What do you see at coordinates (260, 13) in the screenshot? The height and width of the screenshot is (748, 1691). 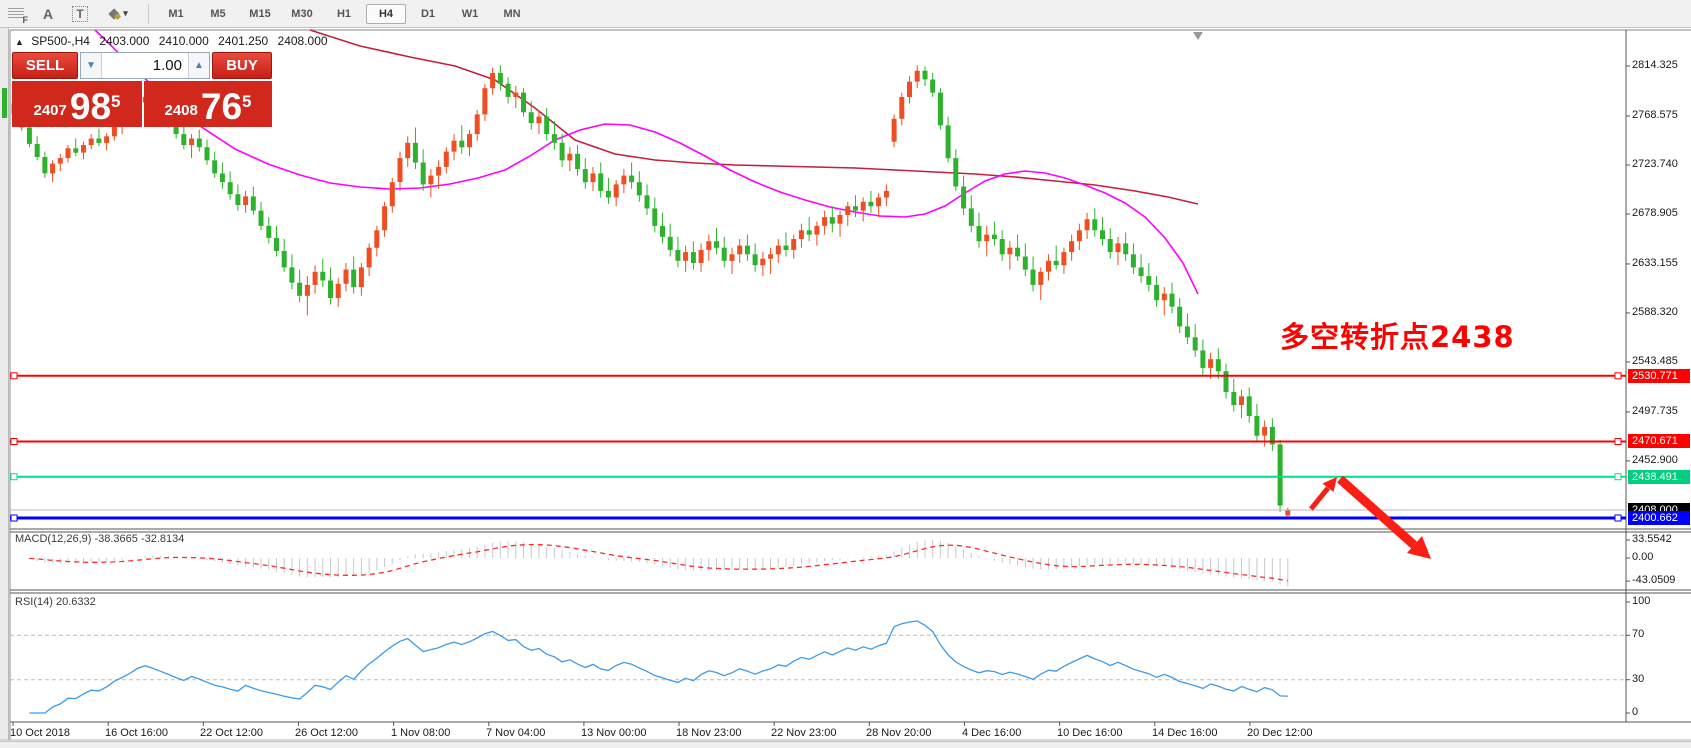 I see `timeframe-m15-button: M15` at bounding box center [260, 13].